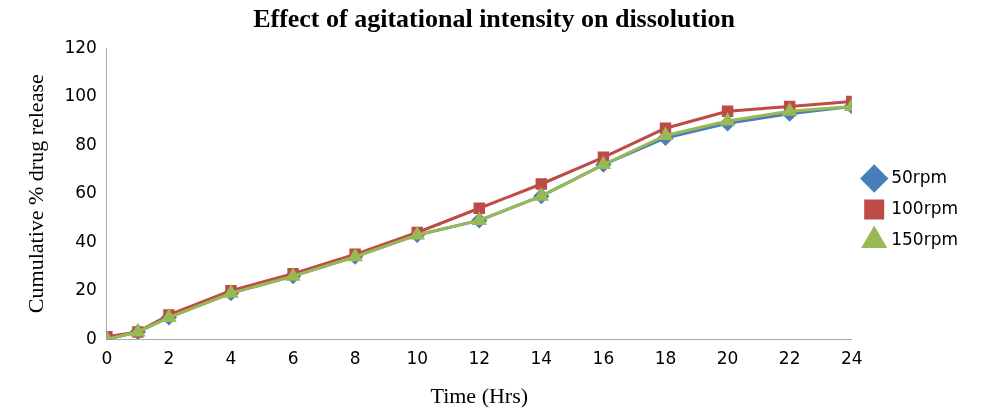  What do you see at coordinates (479, 357) in the screenshot?
I see `x-tick-label: 12` at bounding box center [479, 357].